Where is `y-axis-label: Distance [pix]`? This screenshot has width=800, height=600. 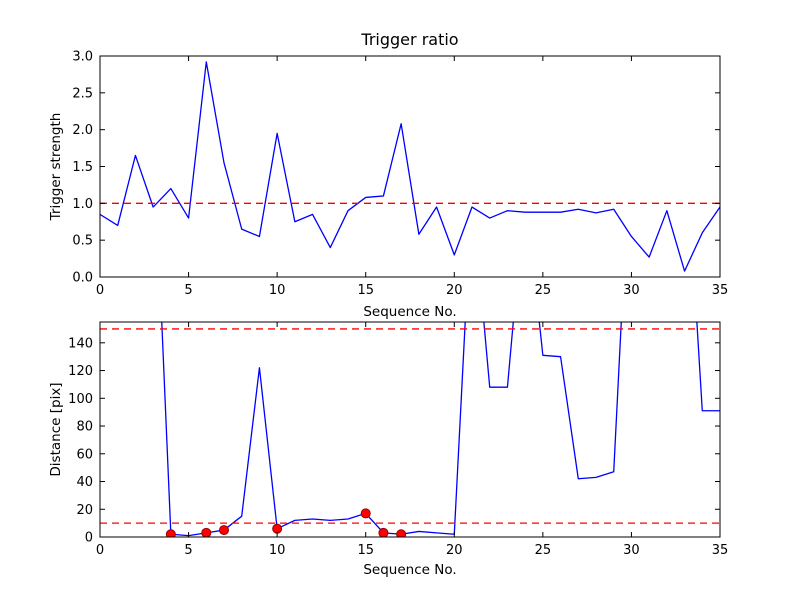 y-axis-label: Distance [pix] is located at coordinates (56, 429).